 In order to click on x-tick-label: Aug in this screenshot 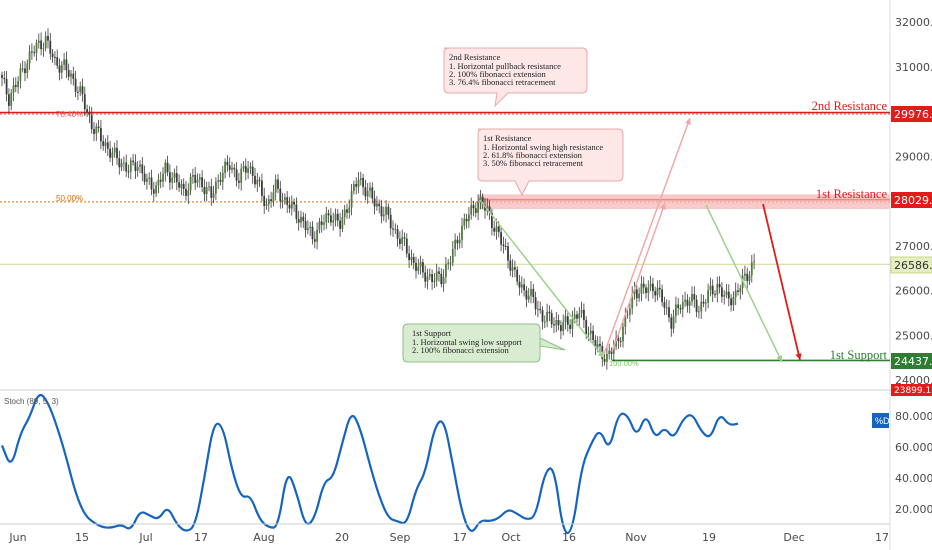, I will do `click(263, 537)`.